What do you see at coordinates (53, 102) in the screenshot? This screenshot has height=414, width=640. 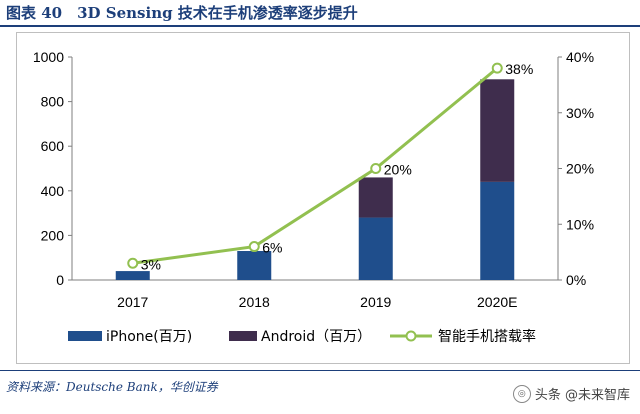 I see `y-left-tick-label: 800` at bounding box center [53, 102].